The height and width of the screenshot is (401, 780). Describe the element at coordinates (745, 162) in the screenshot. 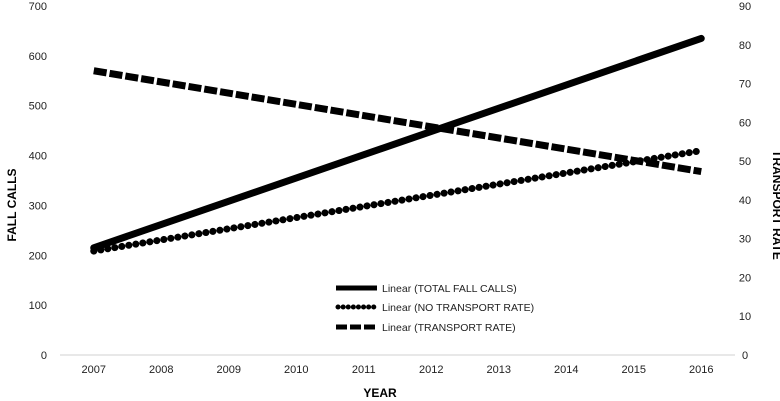

I see `y-right-tick-label: 50` at that location.